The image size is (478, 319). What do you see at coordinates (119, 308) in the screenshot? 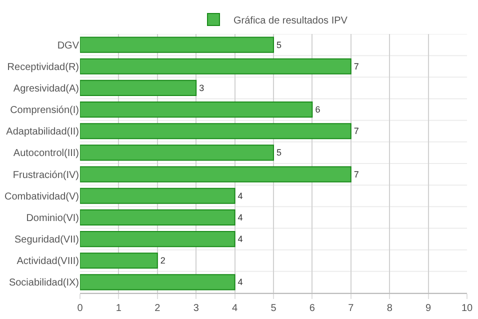
I see `x-tick-label: 1` at bounding box center [119, 308].